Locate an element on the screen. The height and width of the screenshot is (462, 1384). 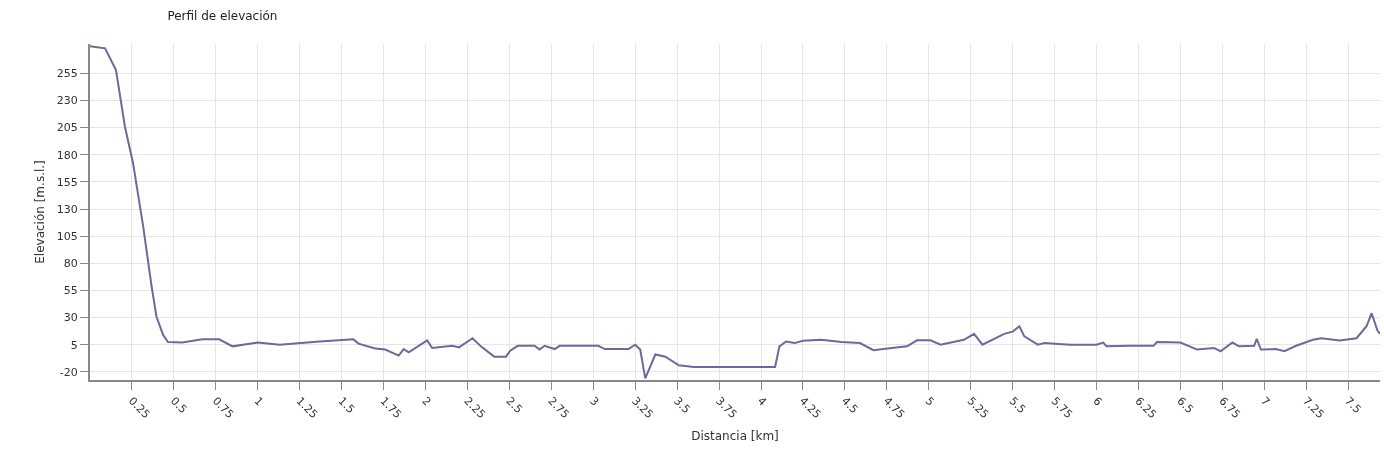
chart-title: Perfil de elevación is located at coordinates (222, 15).